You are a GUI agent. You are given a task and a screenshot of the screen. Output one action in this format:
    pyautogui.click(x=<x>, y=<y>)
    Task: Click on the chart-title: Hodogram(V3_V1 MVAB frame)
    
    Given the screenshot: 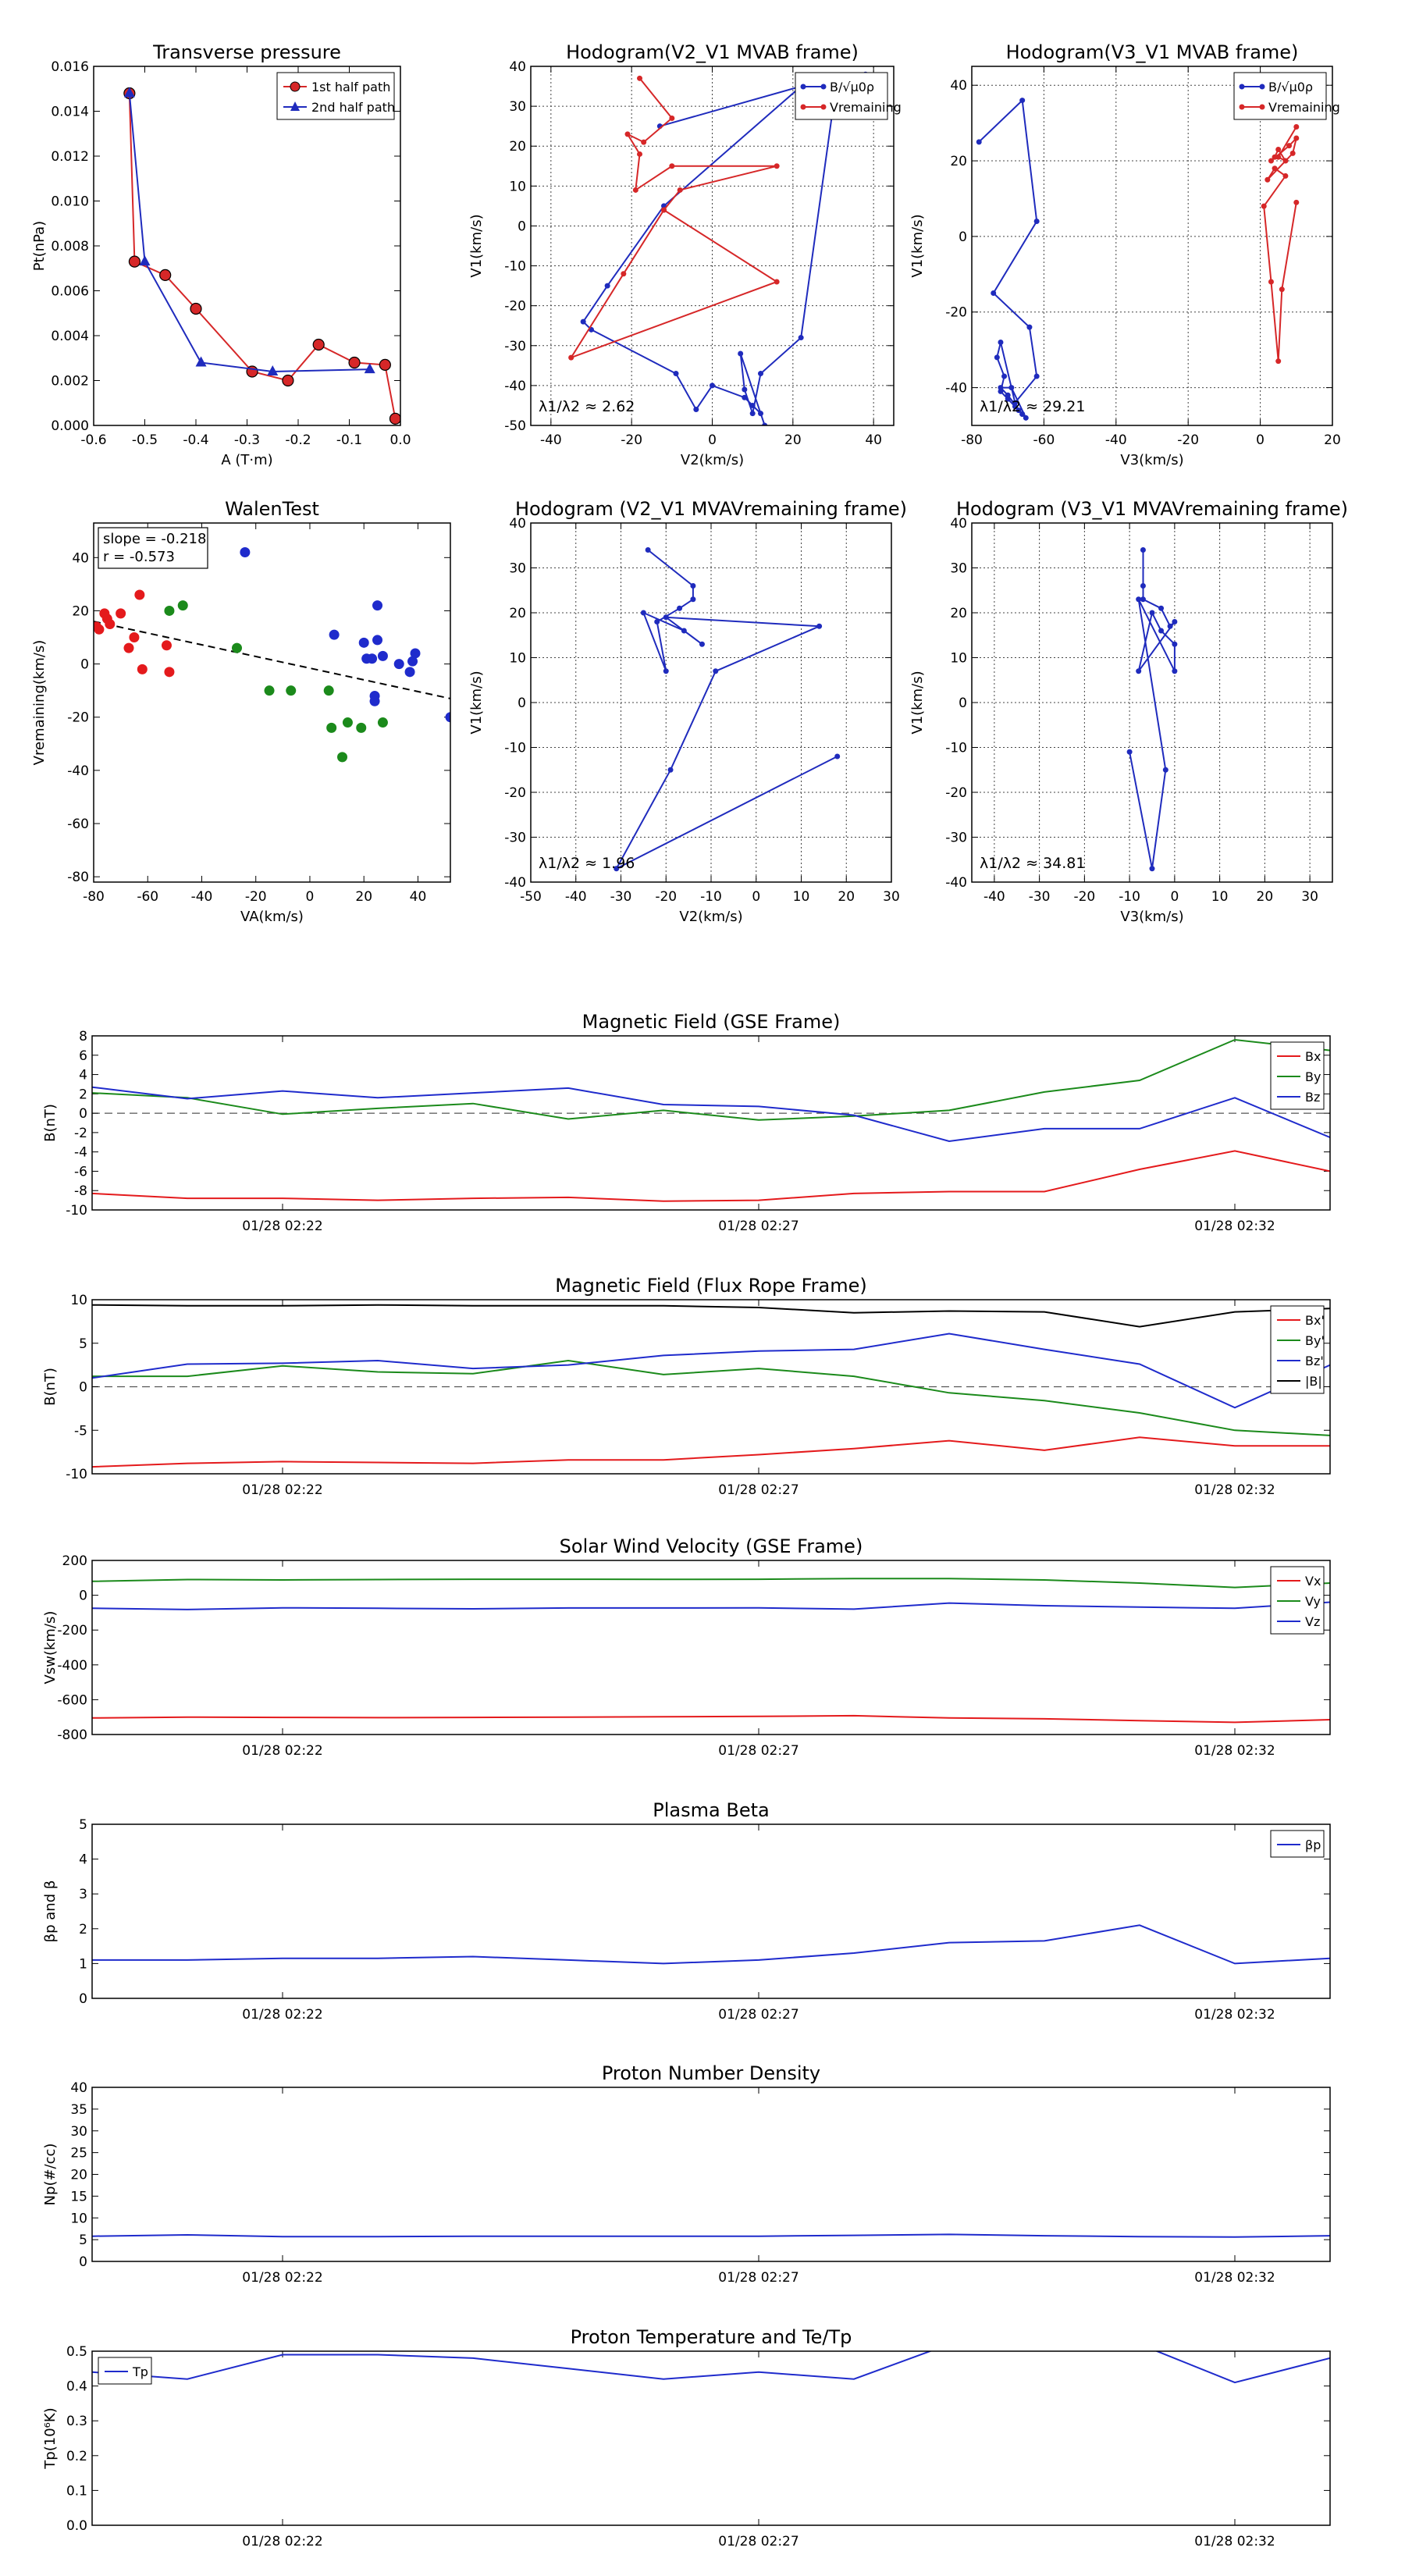 What is the action you would take?
    pyautogui.click(x=1152, y=52)
    